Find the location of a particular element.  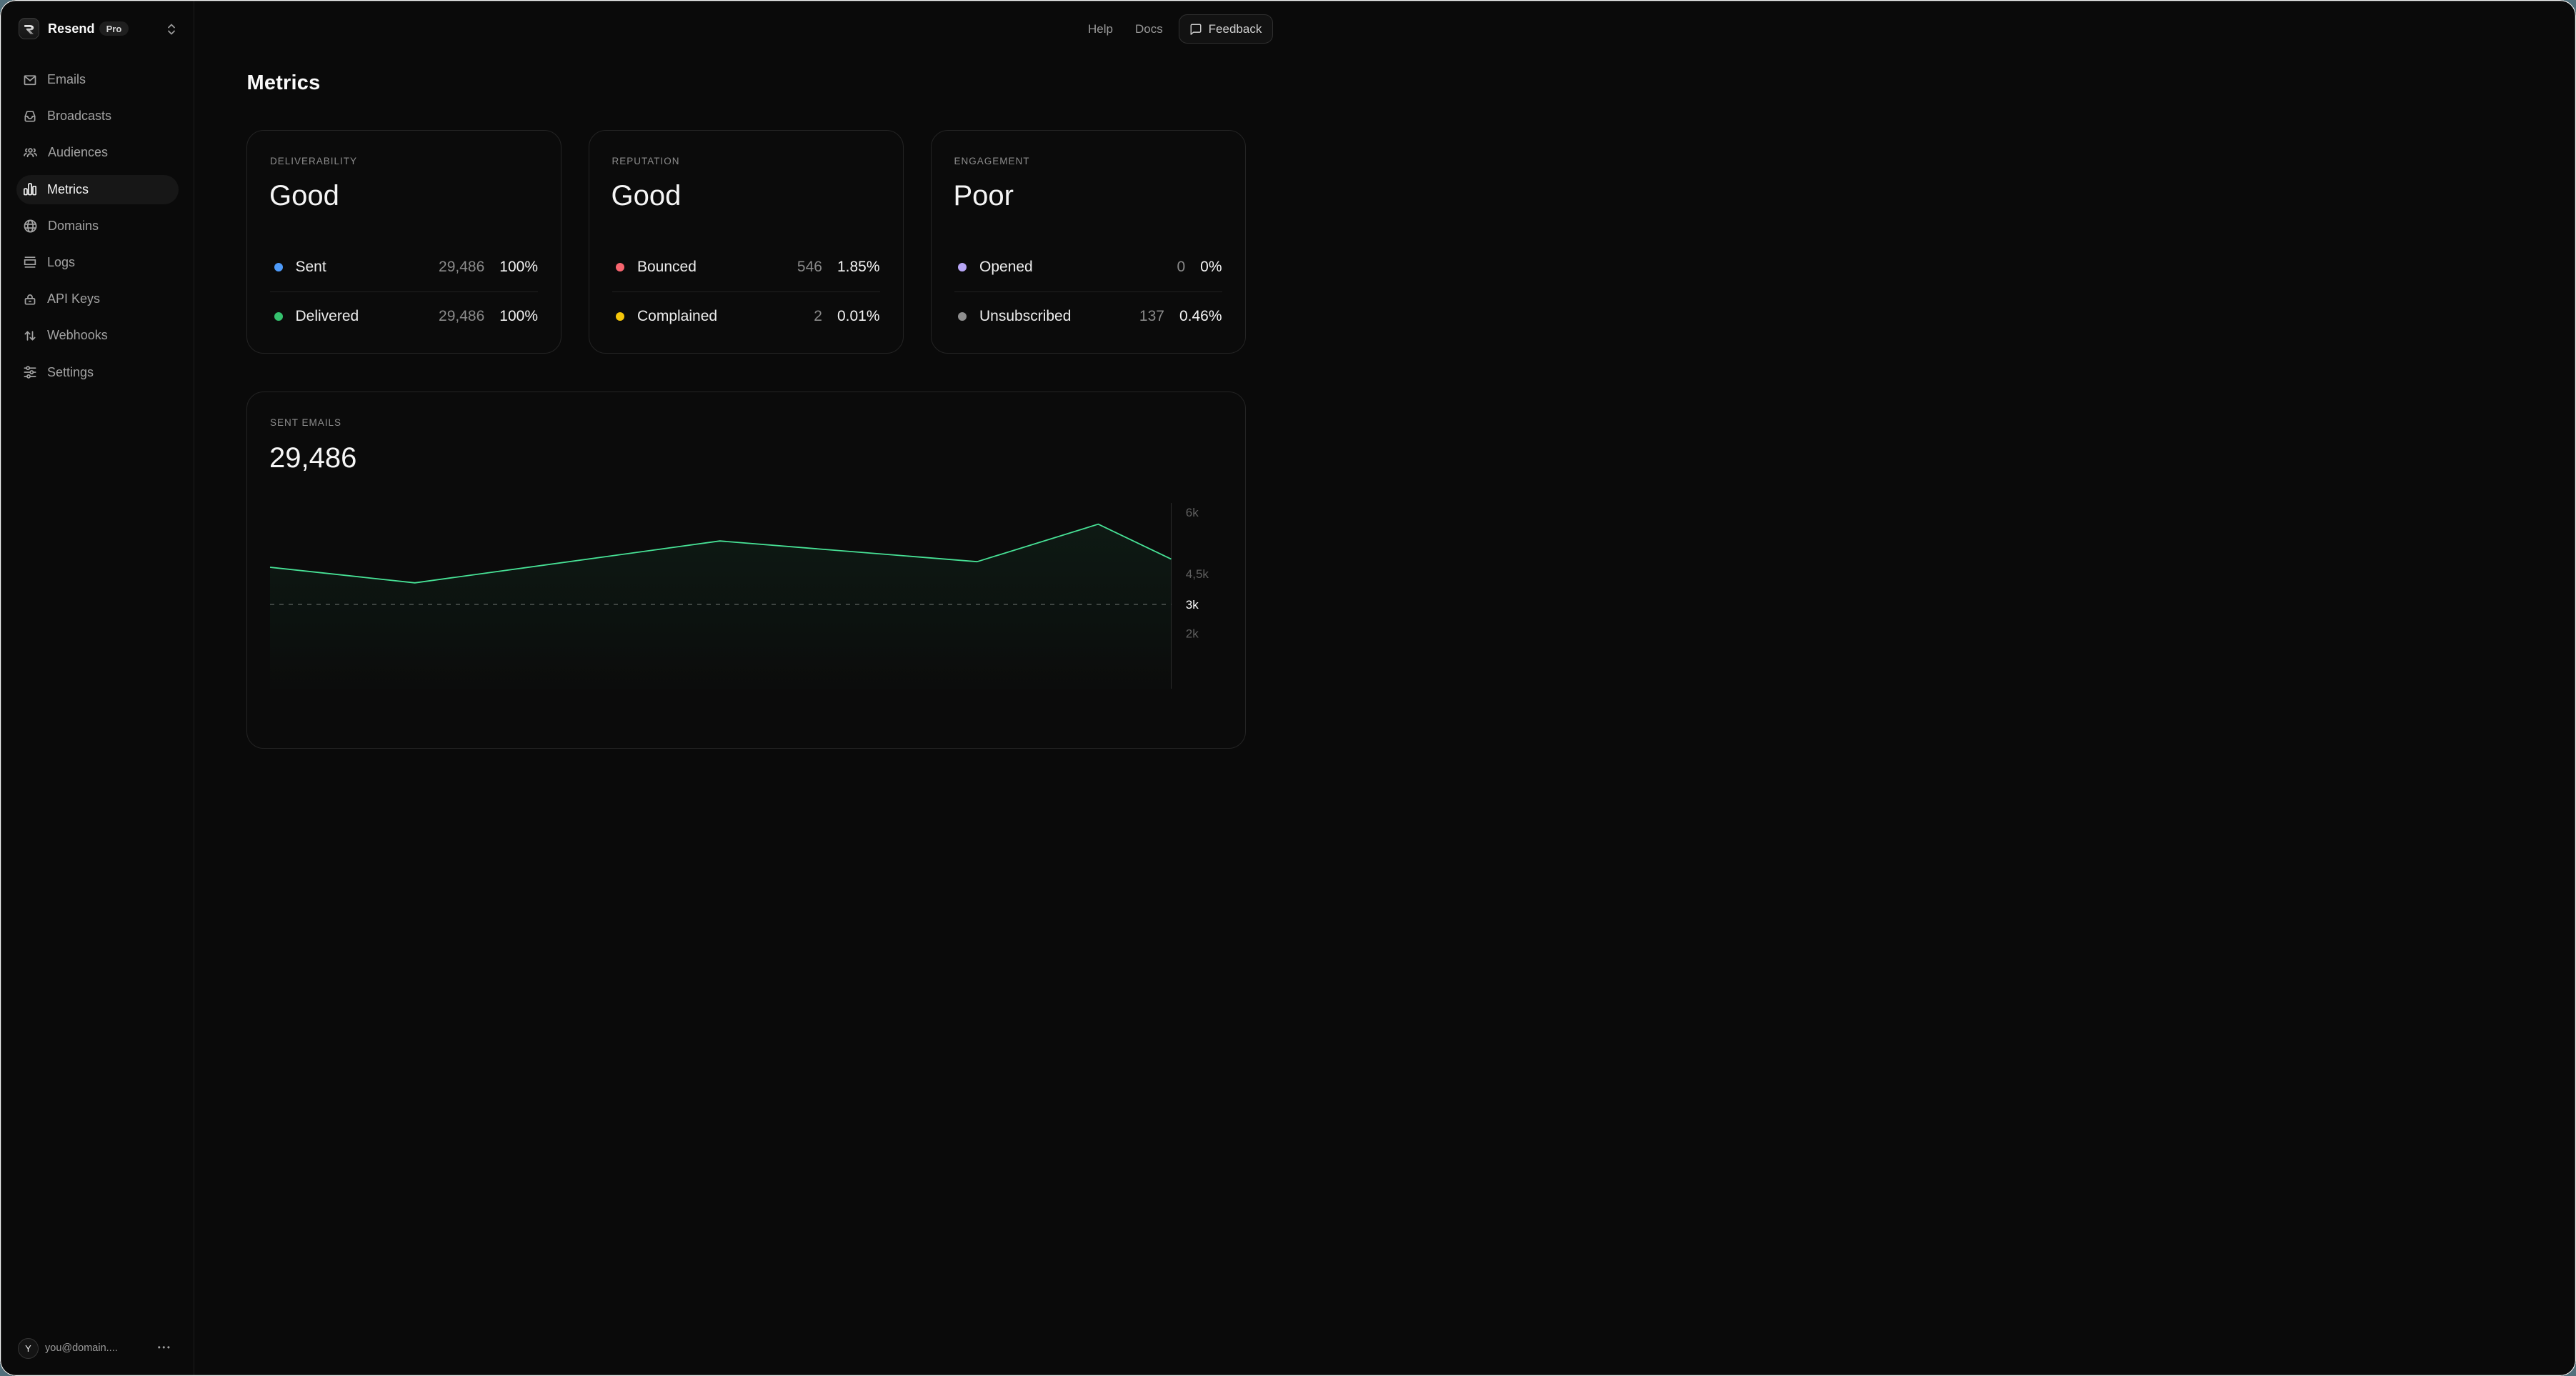

svg-text: 6k is located at coordinates (1192, 512).